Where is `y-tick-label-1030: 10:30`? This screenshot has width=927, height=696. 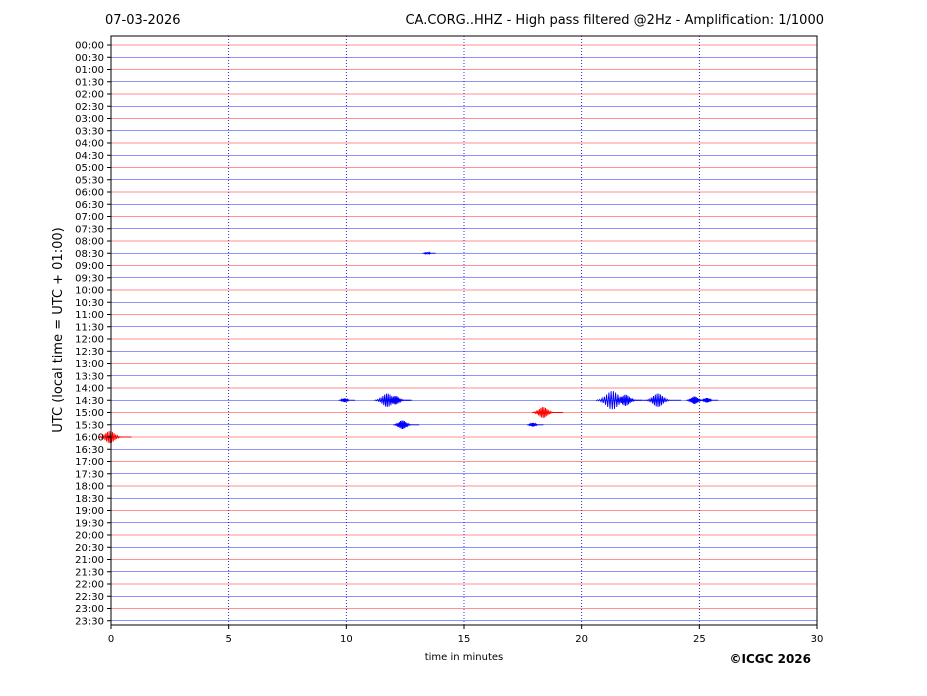 y-tick-label-1030: 10:30 is located at coordinates (89, 303).